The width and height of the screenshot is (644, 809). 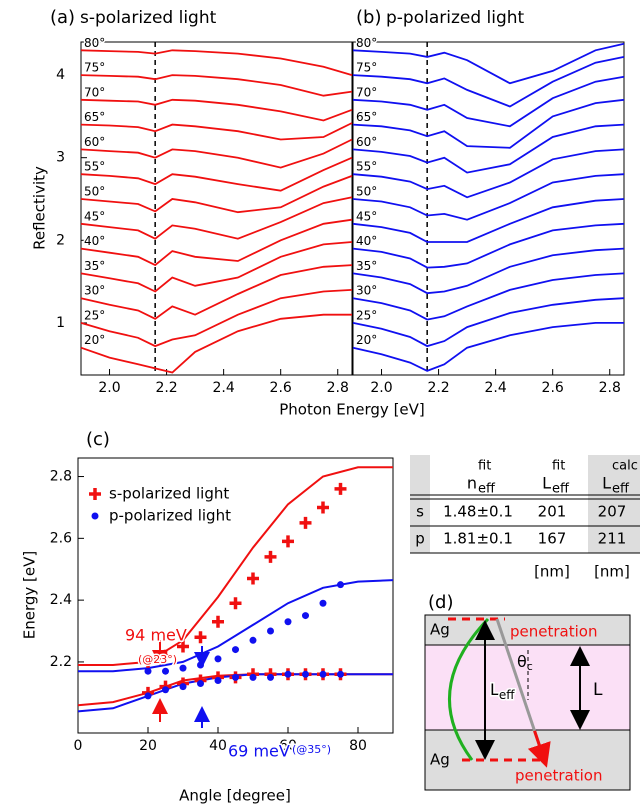 What do you see at coordinates (109, 388) in the screenshot?
I see `x-tick-label: 2.0` at bounding box center [109, 388].